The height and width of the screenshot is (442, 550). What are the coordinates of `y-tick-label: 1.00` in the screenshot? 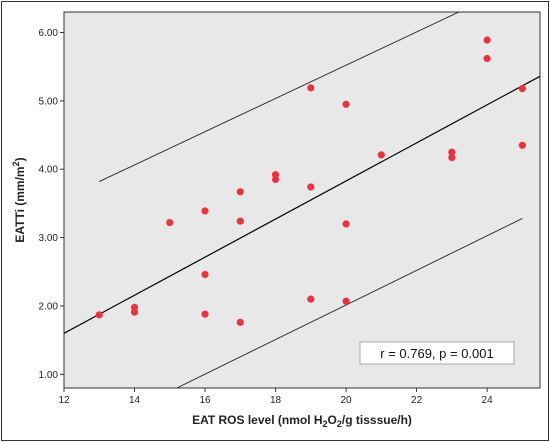 It's located at (49, 375).